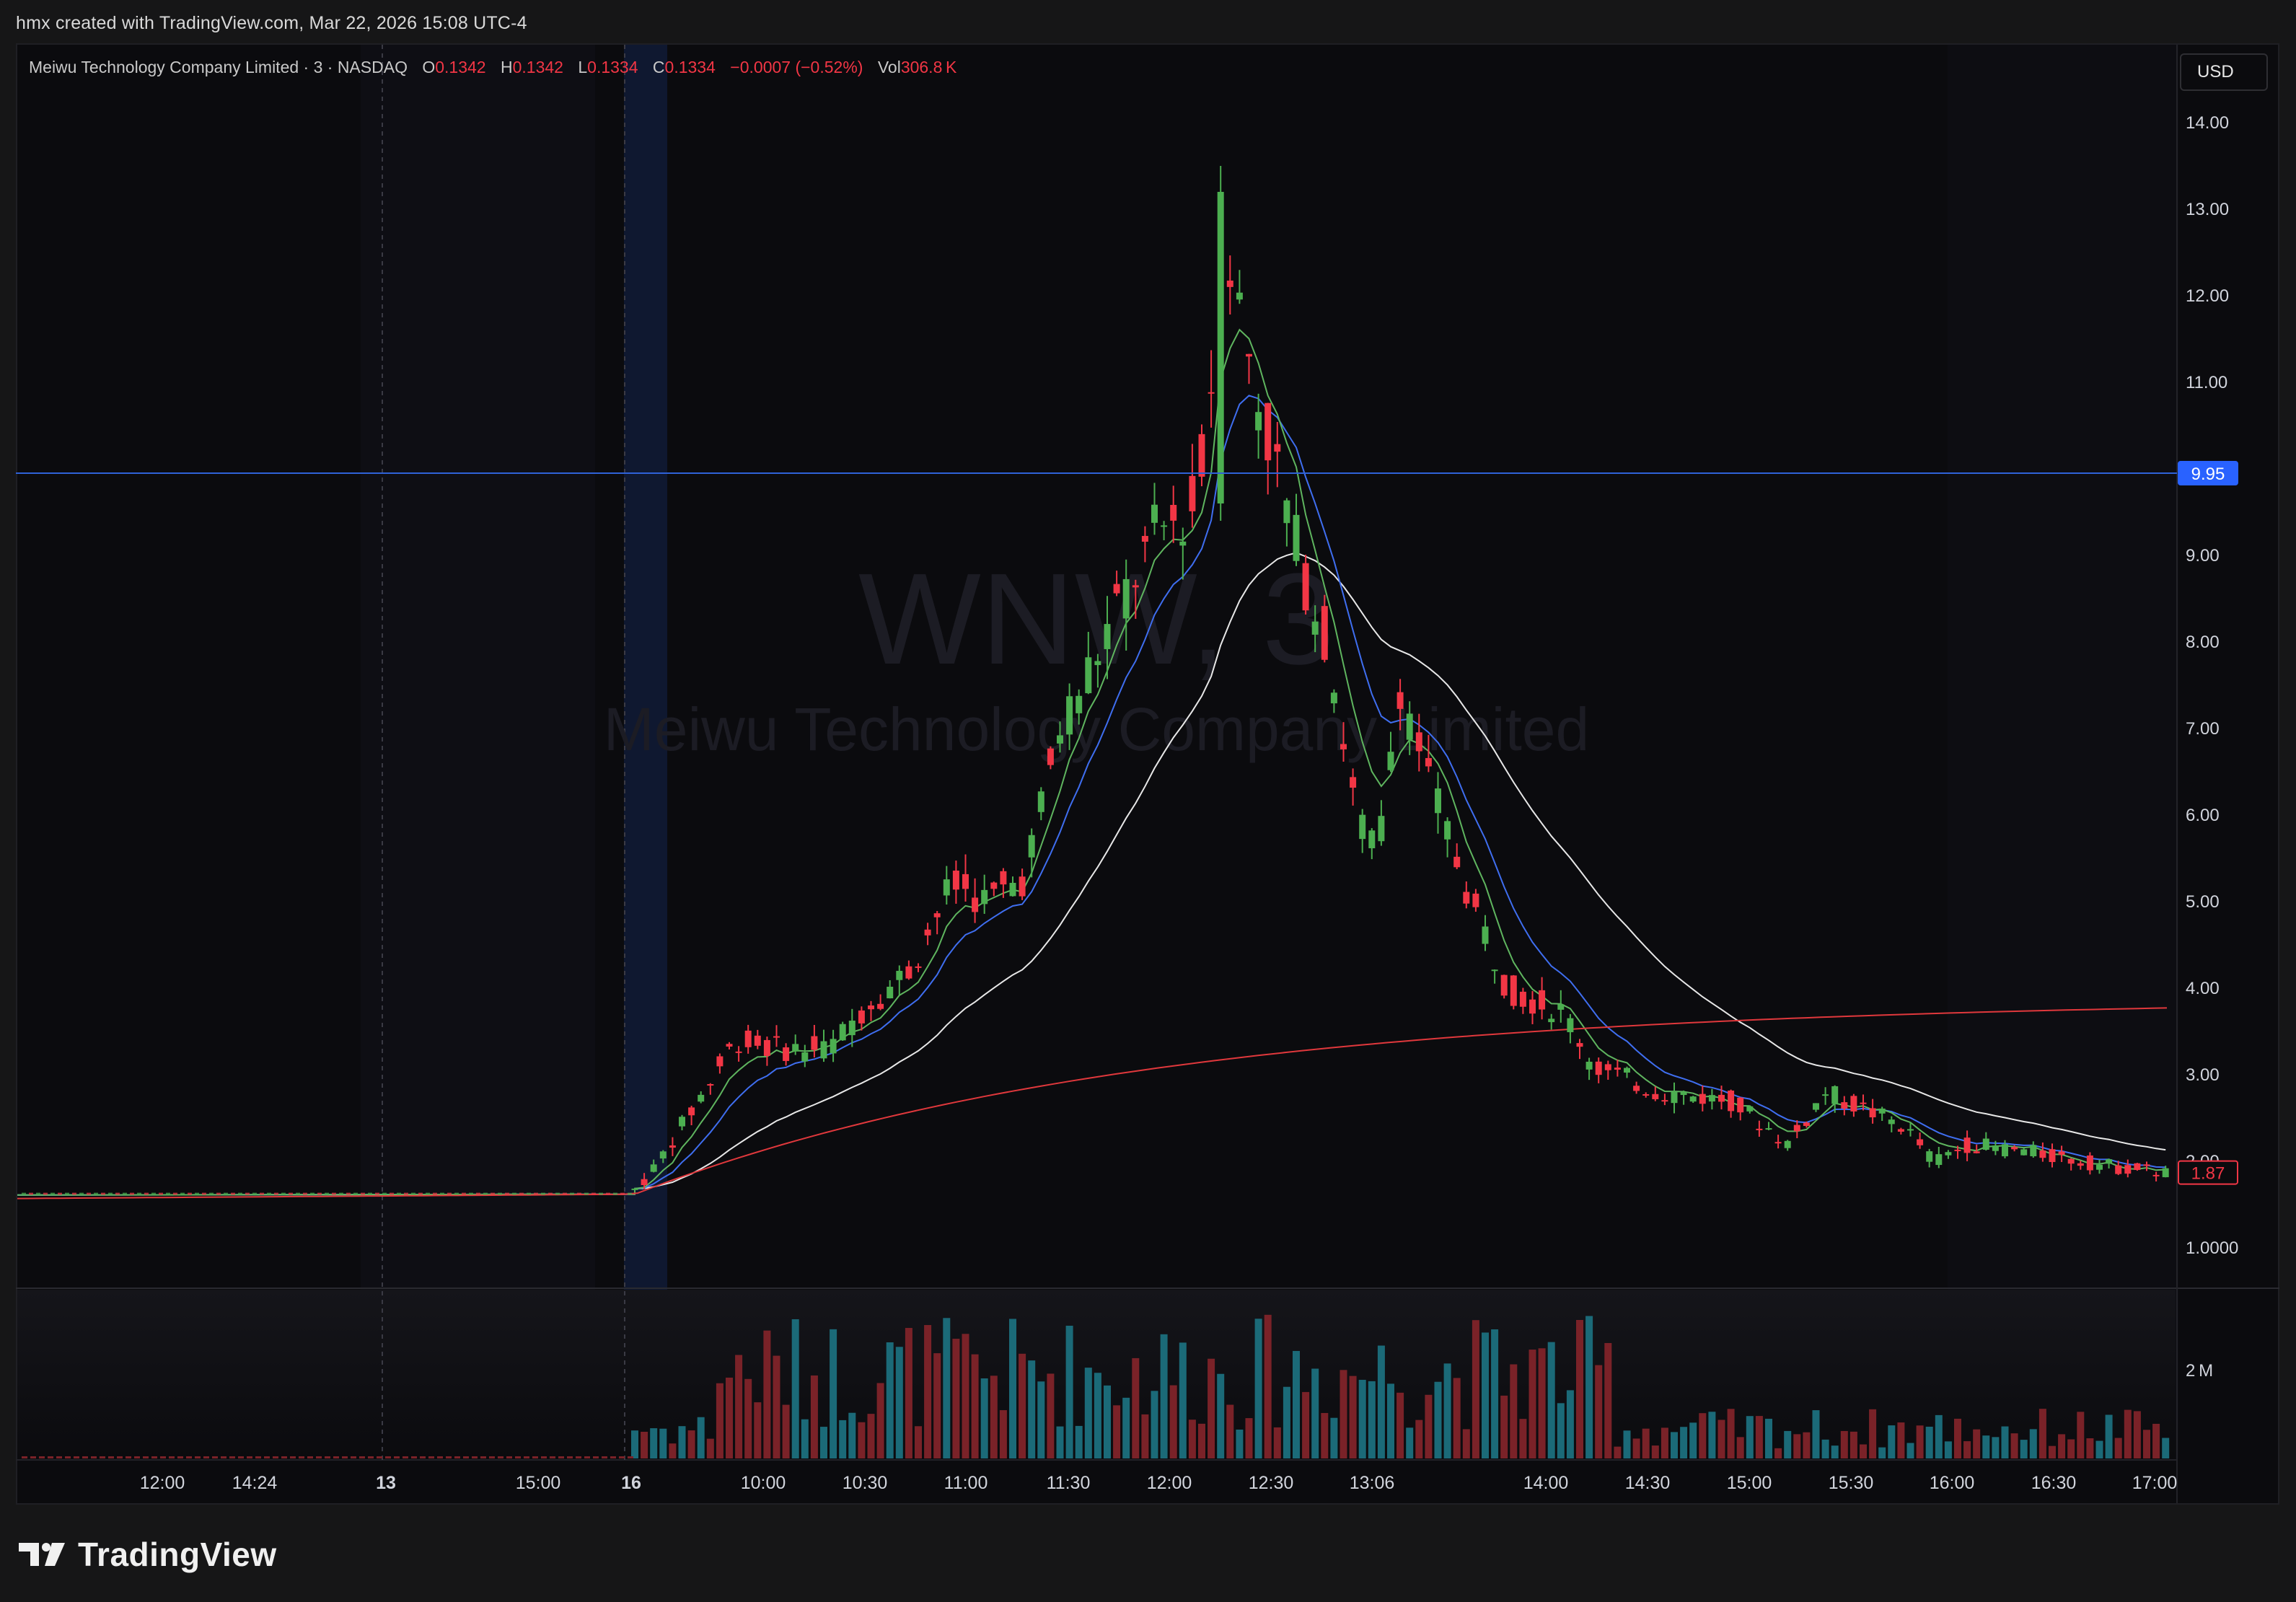 This screenshot has width=2296, height=1602. I want to click on tradingview-logo: TradingView, so click(147, 1554).